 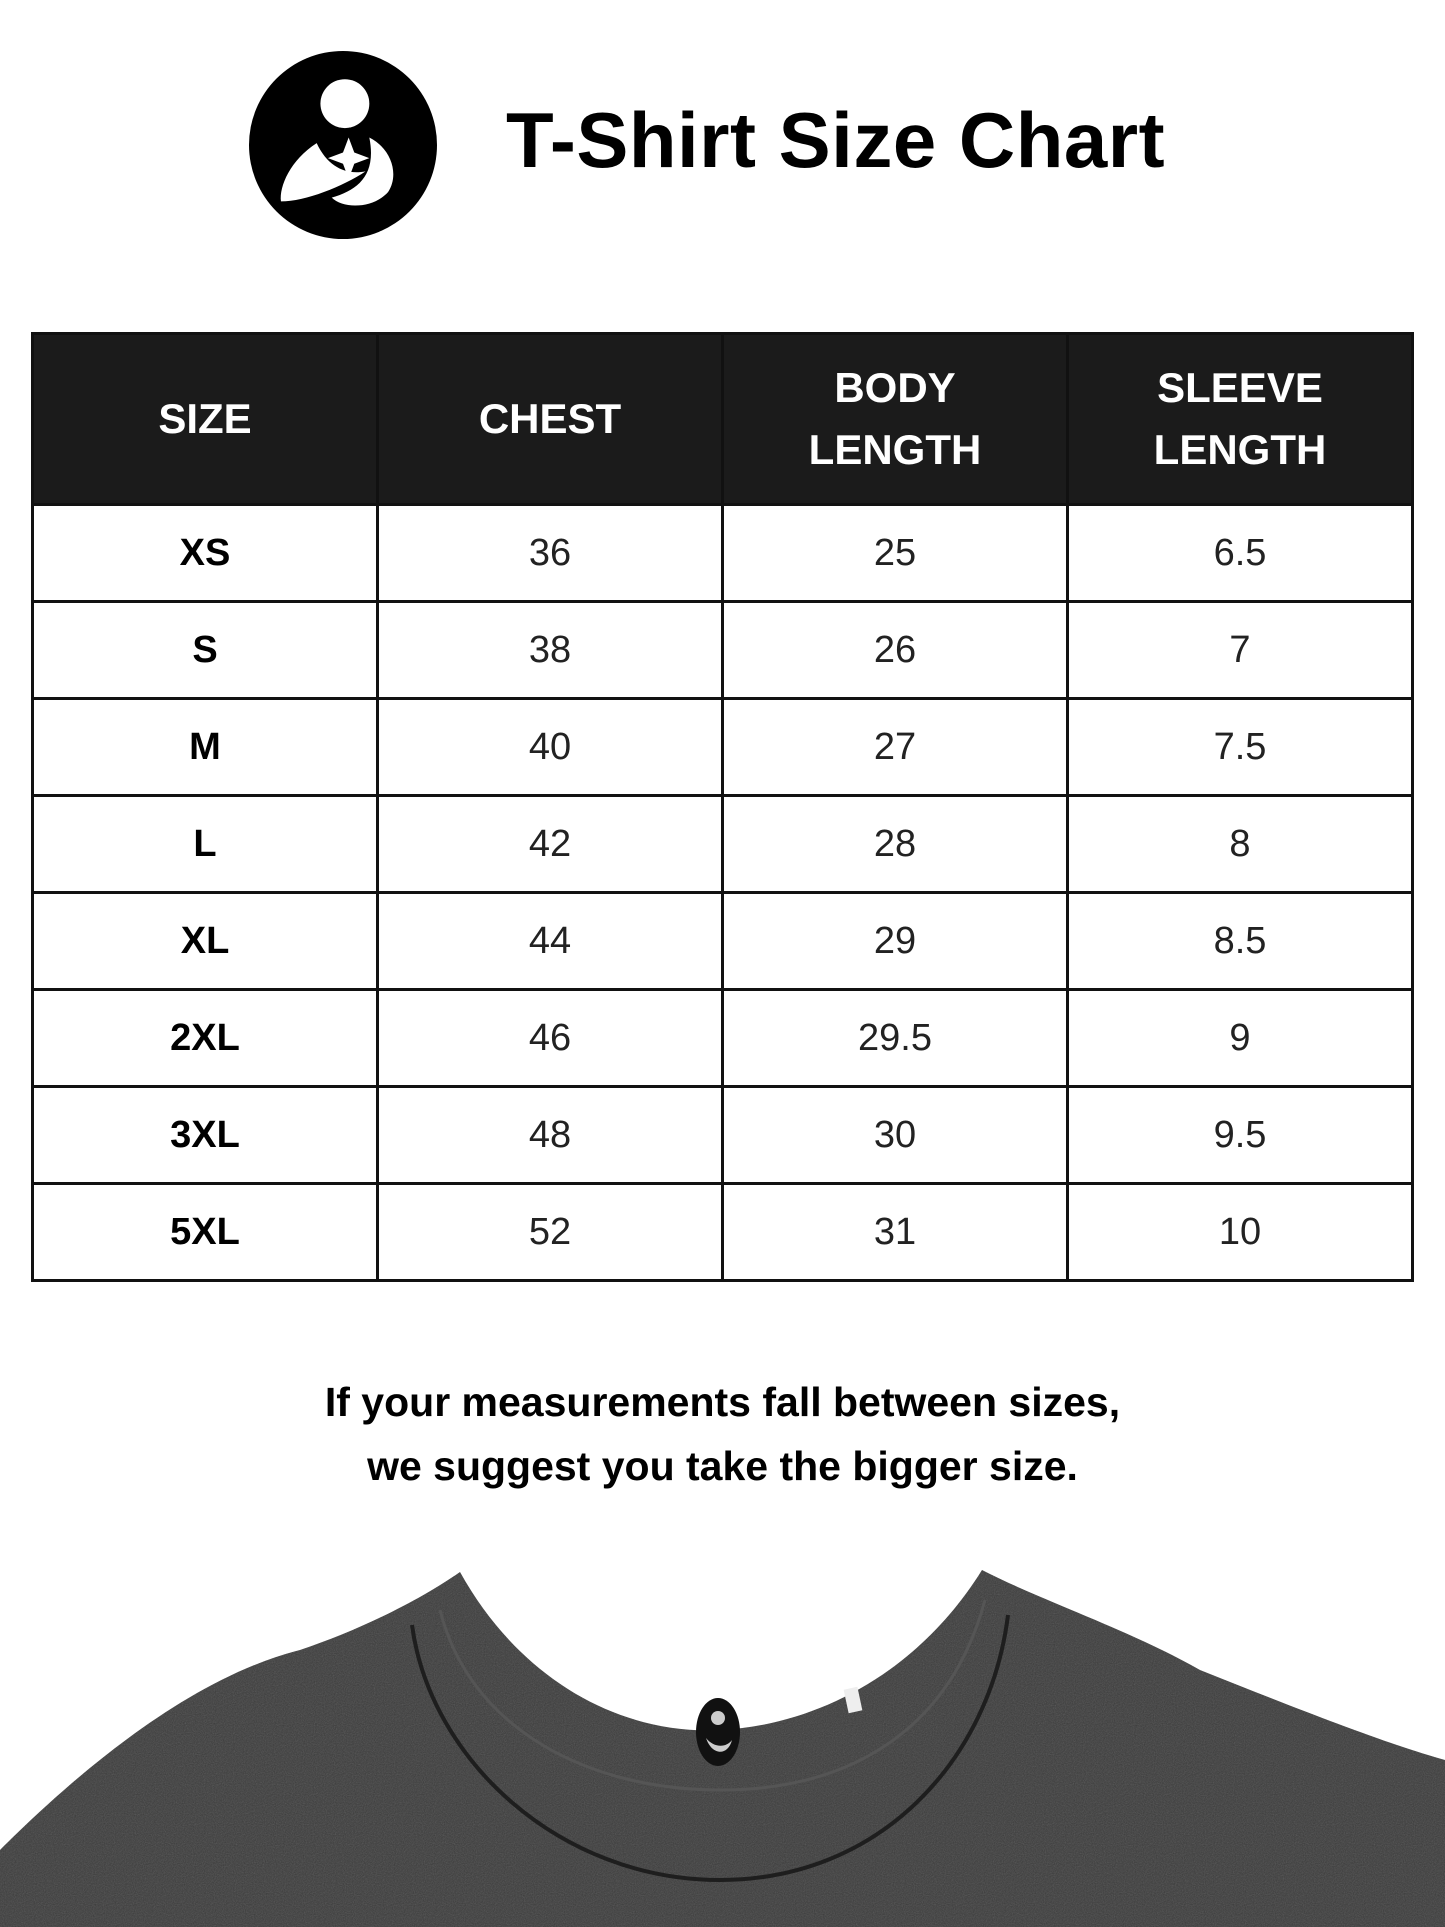 What do you see at coordinates (205, 844) in the screenshot?
I see `size-cell: L` at bounding box center [205, 844].